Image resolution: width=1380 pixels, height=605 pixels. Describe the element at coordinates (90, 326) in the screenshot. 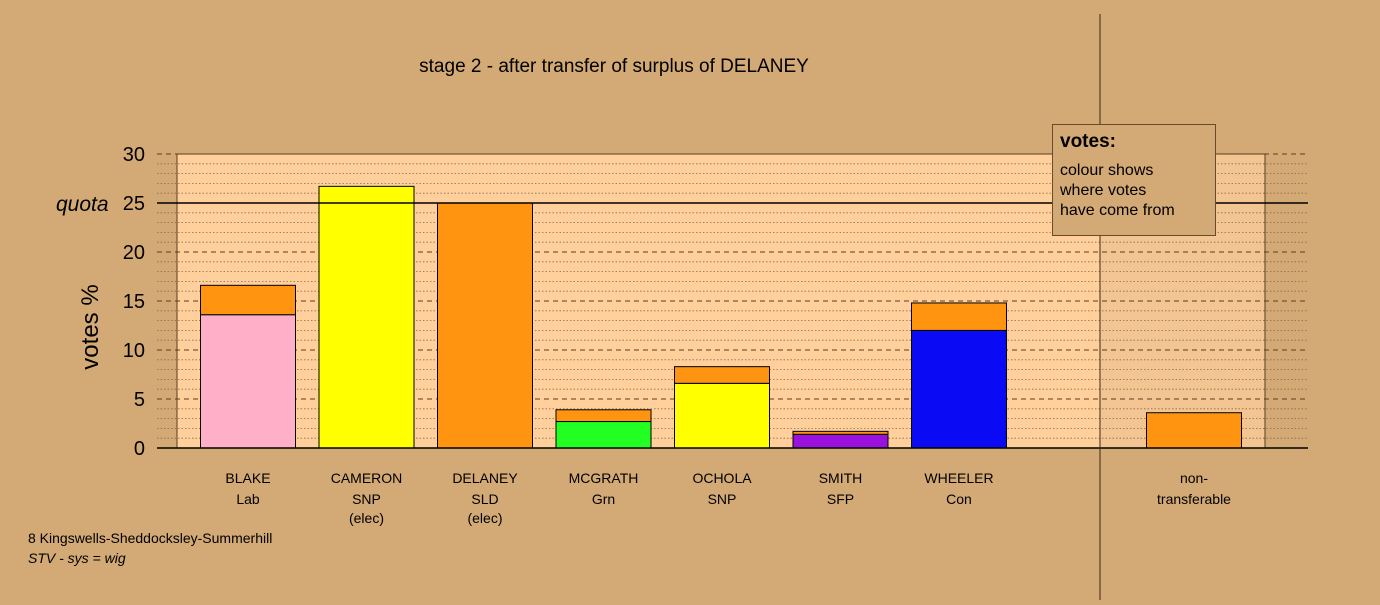

I see `y-axis-label: votes %` at that location.